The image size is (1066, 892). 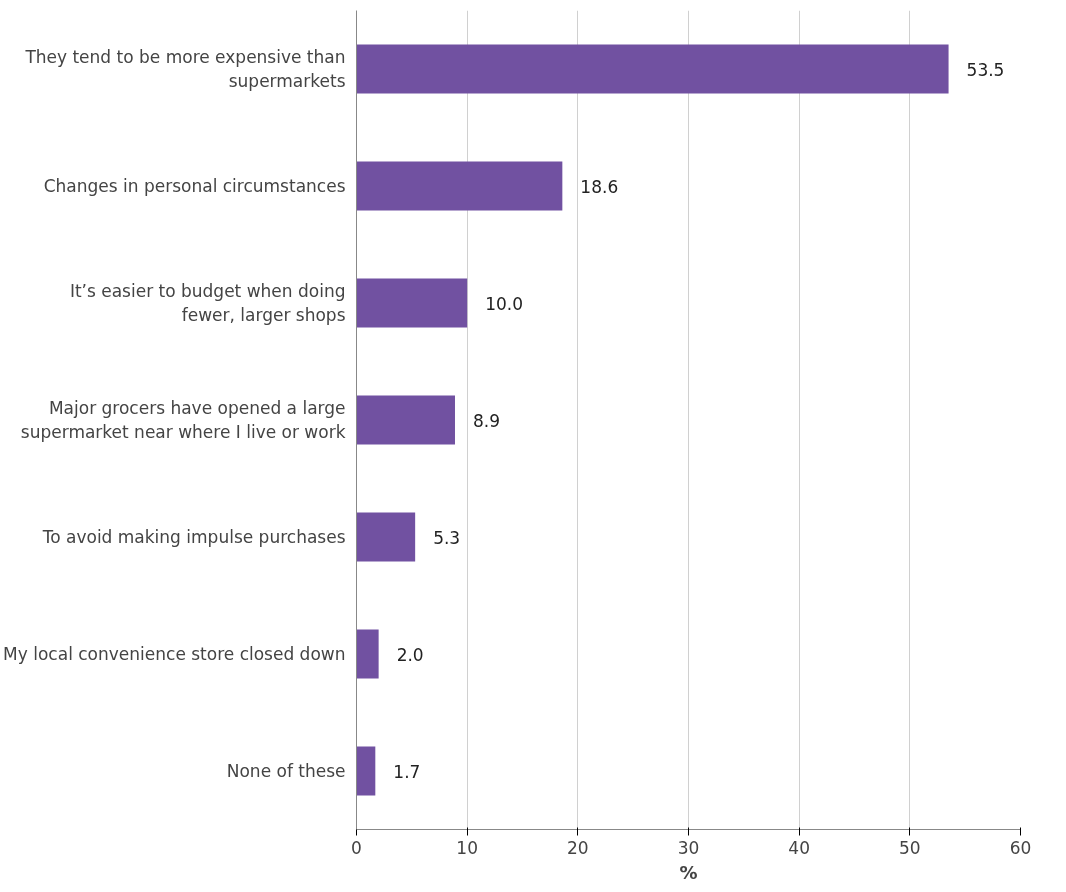 I want to click on data-label: 1.7, so click(x=407, y=771).